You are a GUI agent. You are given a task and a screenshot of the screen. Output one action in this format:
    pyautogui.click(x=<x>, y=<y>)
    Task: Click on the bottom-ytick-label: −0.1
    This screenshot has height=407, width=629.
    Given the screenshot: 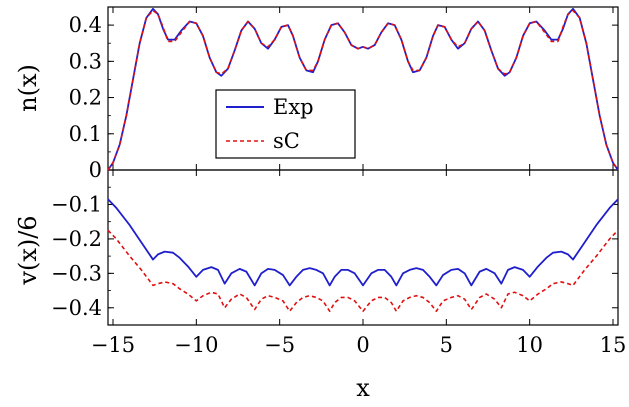 What is the action you would take?
    pyautogui.click(x=76, y=204)
    